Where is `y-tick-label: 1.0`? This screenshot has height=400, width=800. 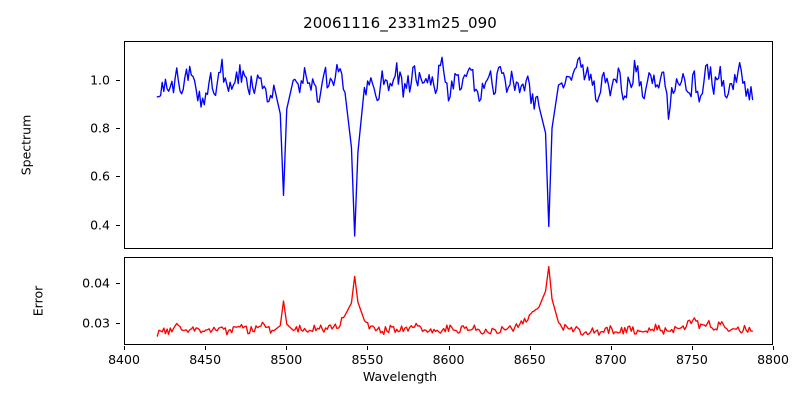 y-tick-label: 1.0 is located at coordinates (100, 80).